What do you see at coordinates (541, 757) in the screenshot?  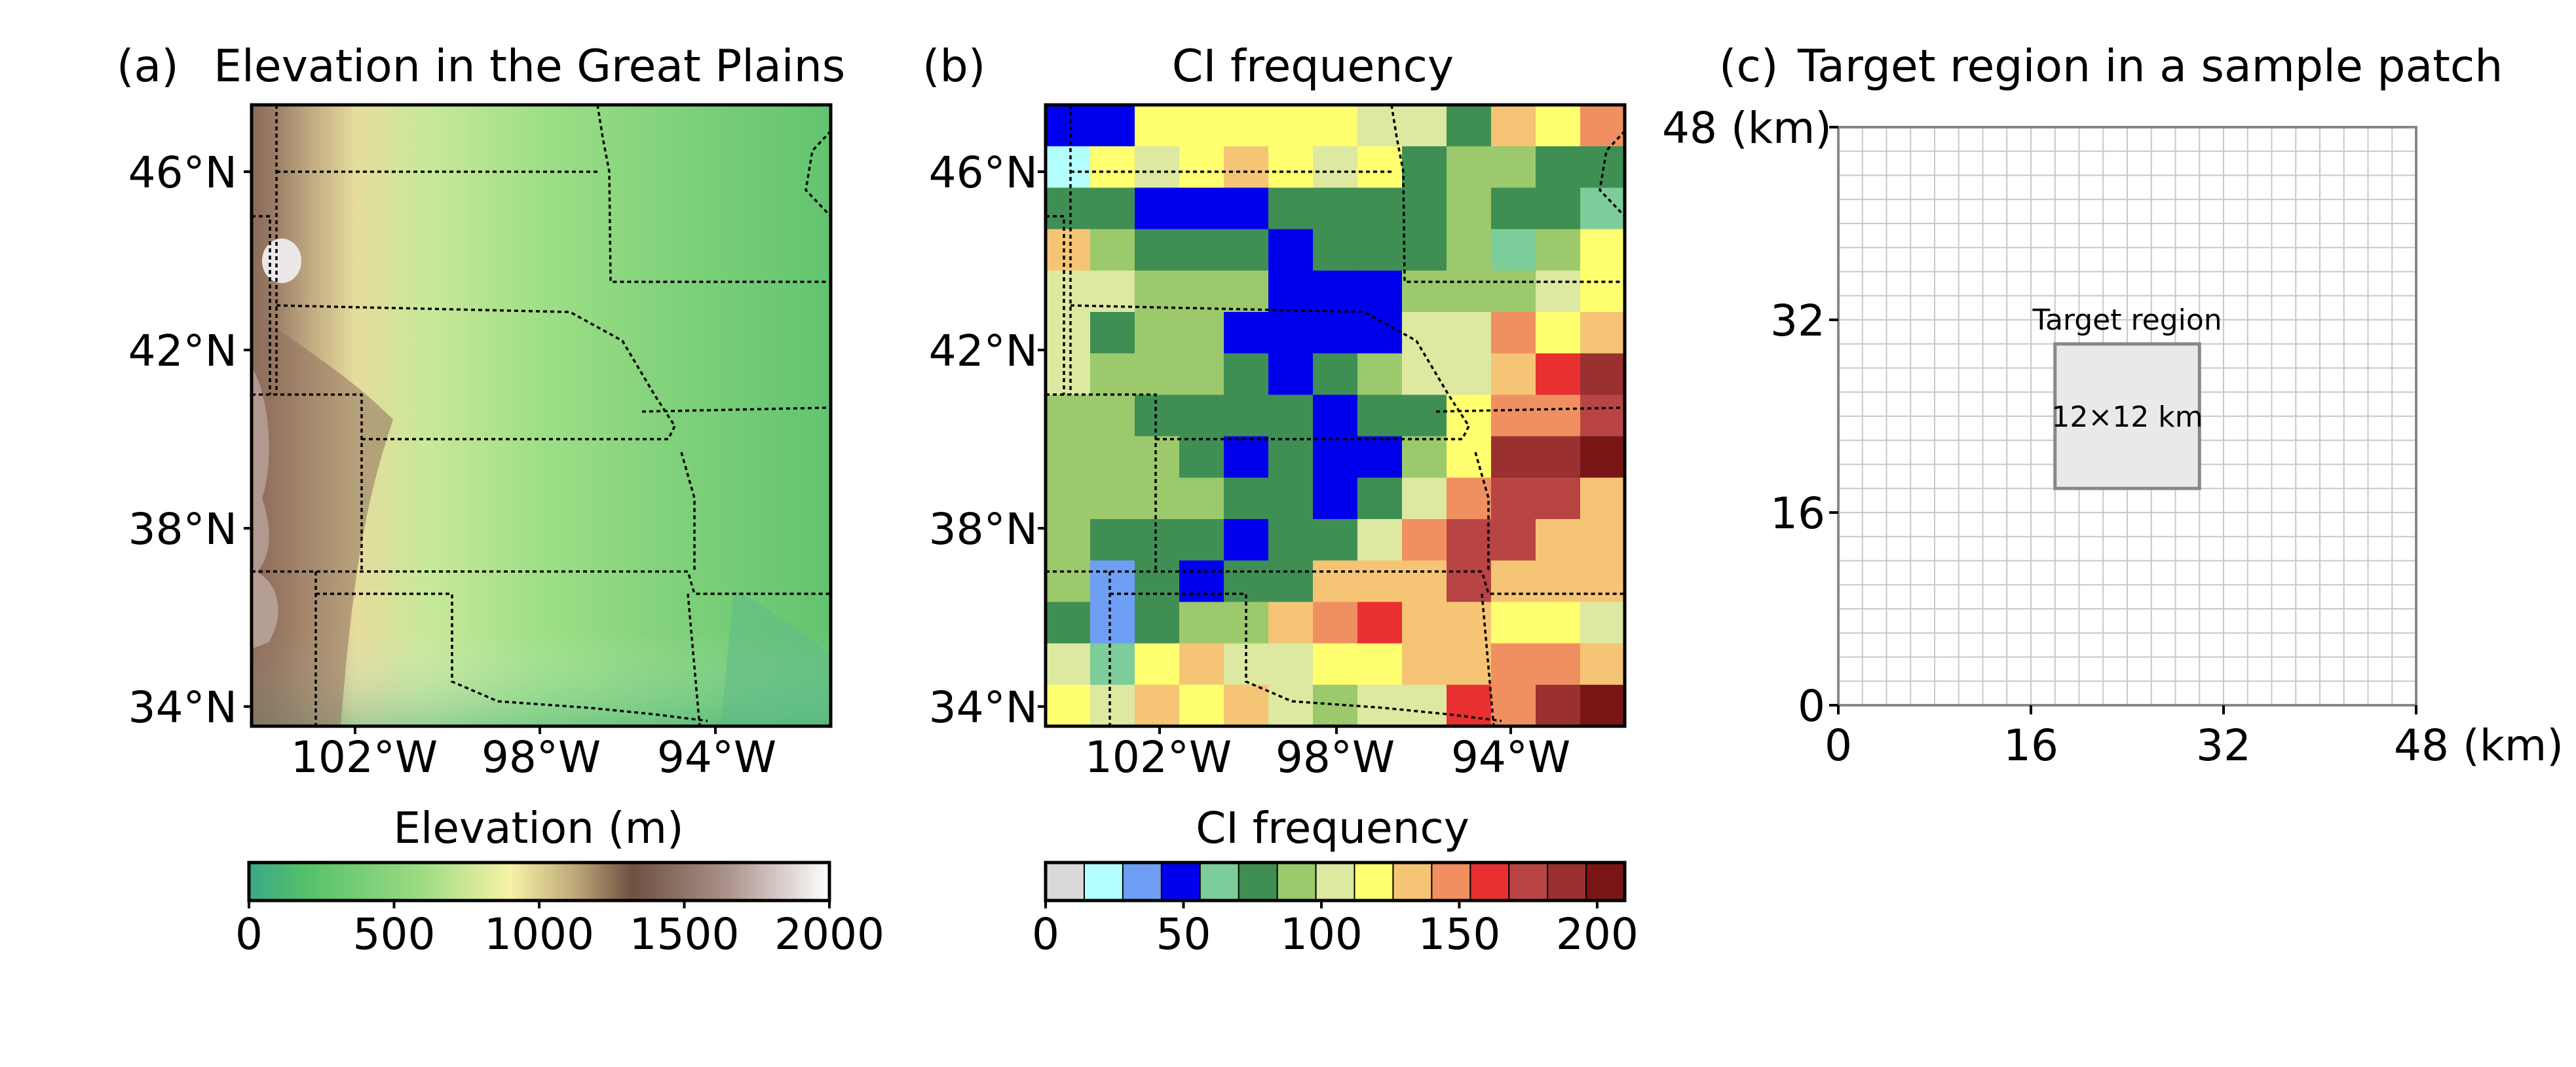 I see `lon-label-98: 98°W` at bounding box center [541, 757].